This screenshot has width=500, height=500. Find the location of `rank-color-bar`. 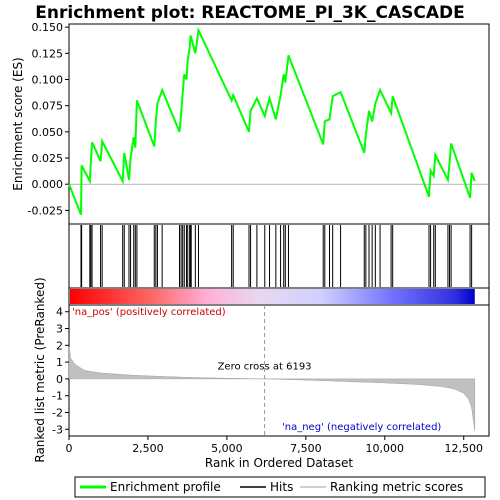

rank-color-bar is located at coordinates (272, 296).